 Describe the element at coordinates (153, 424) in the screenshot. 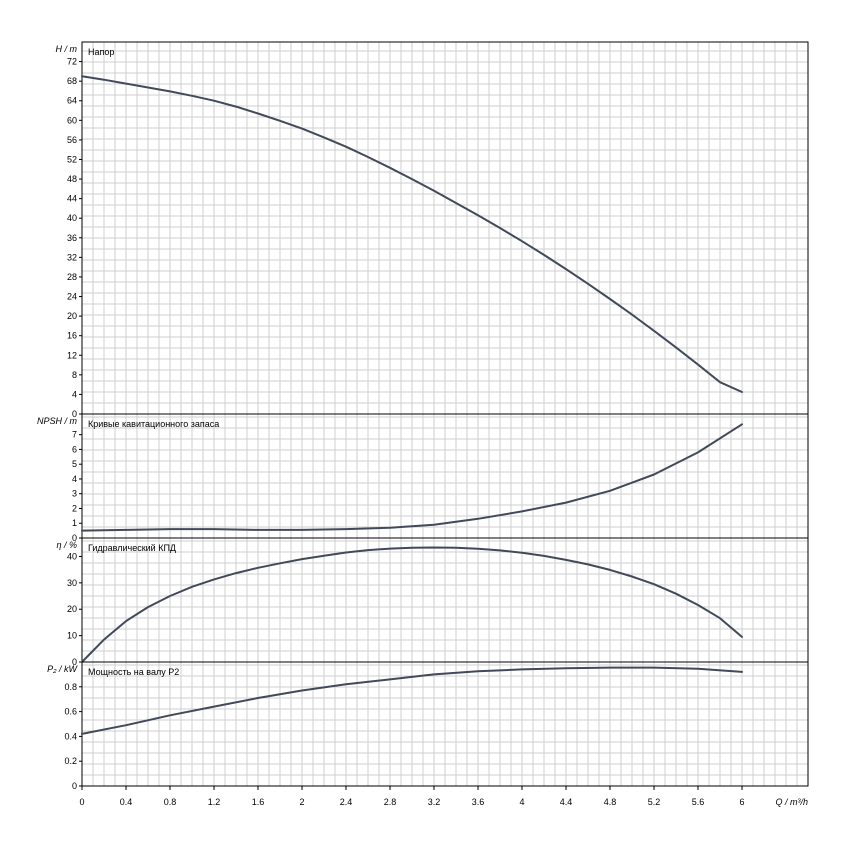

I see `panel-title: Кривые кавитационного запаса` at that location.